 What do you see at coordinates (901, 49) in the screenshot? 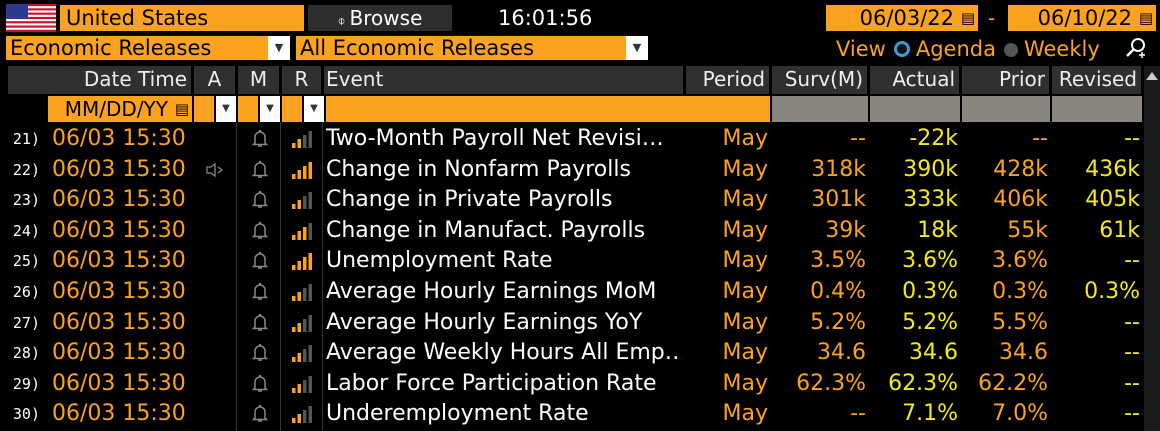
I see `agenda-radio` at bounding box center [901, 49].